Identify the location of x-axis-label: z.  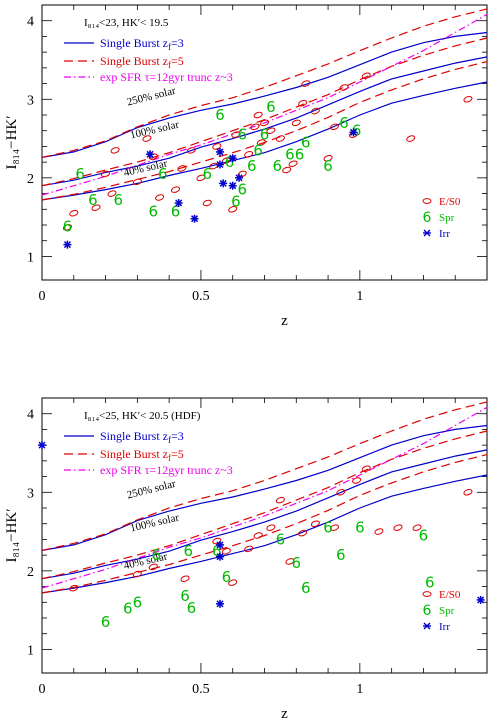
(284, 321).